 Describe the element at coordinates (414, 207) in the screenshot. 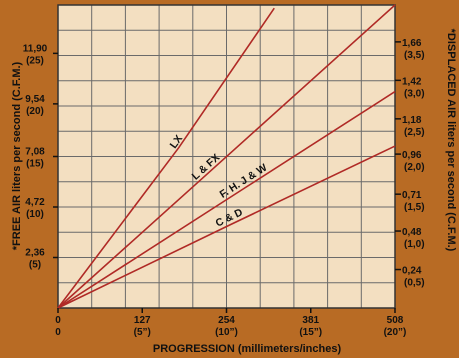

I see `y-right-tick-sublabel: (1,5)` at that location.